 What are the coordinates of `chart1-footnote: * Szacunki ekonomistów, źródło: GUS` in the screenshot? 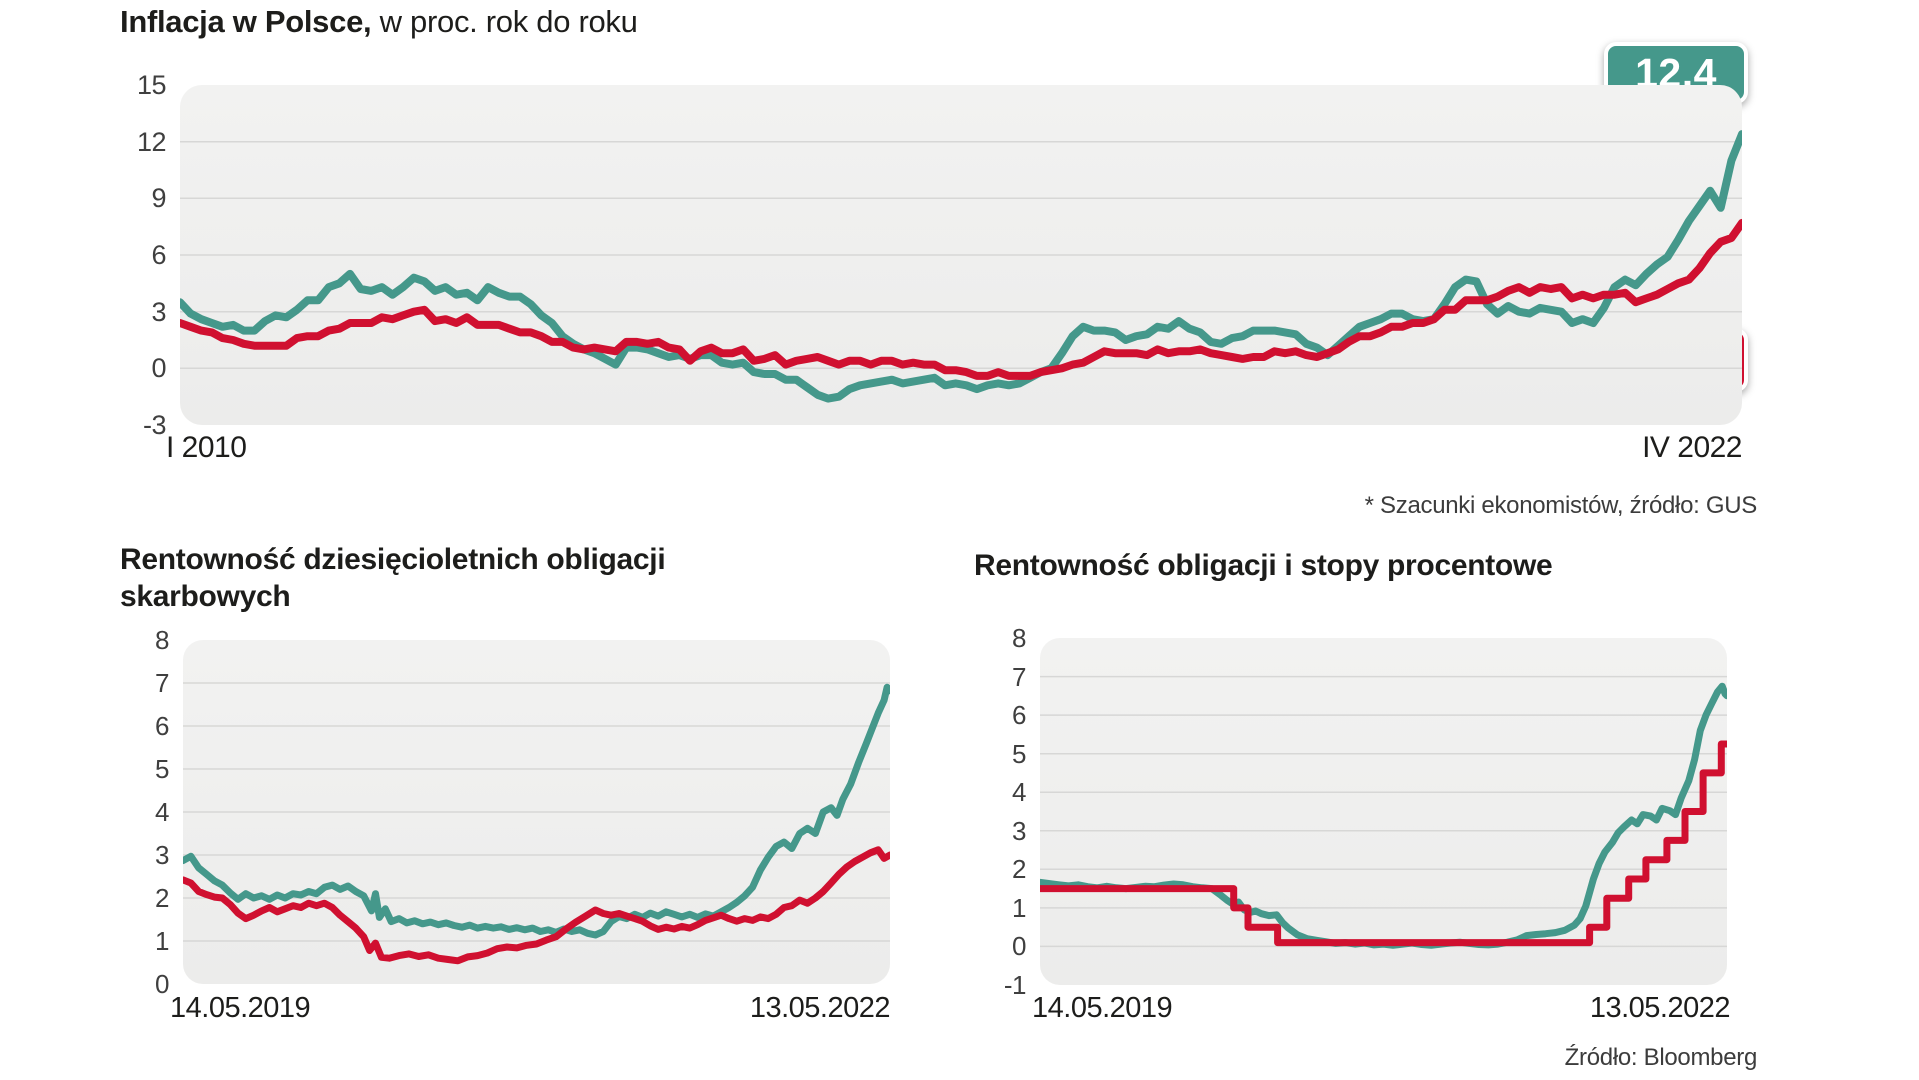 It's located at (1561, 505).